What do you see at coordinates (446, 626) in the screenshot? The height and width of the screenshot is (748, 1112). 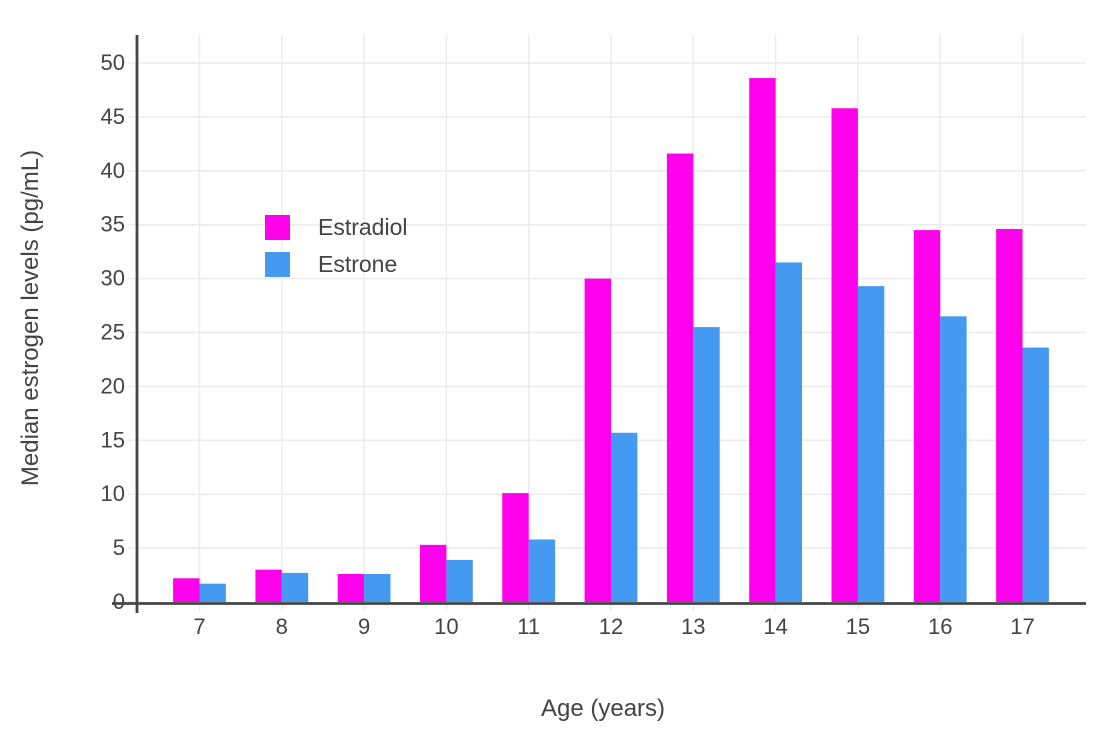 I see `x-tick-label: 10` at bounding box center [446, 626].